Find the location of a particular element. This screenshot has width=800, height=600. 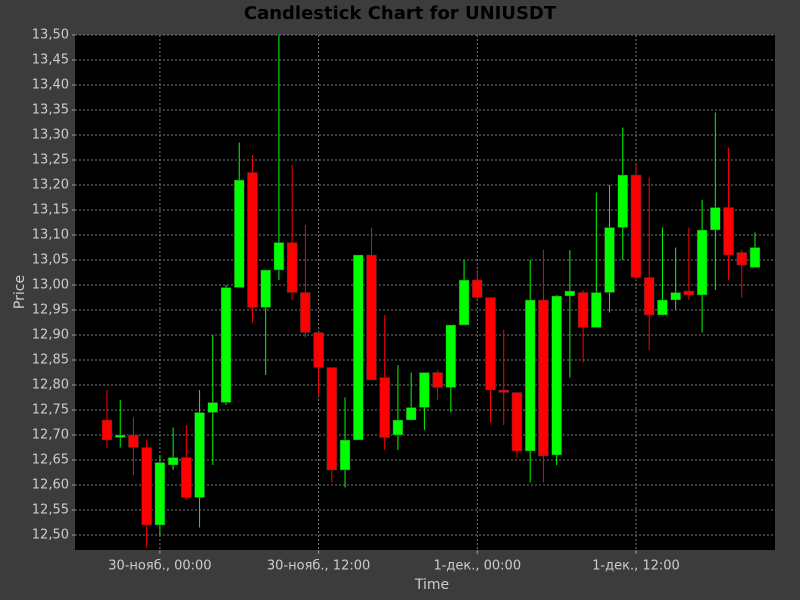

y-tick-label: 13,05 is located at coordinates (50, 260).